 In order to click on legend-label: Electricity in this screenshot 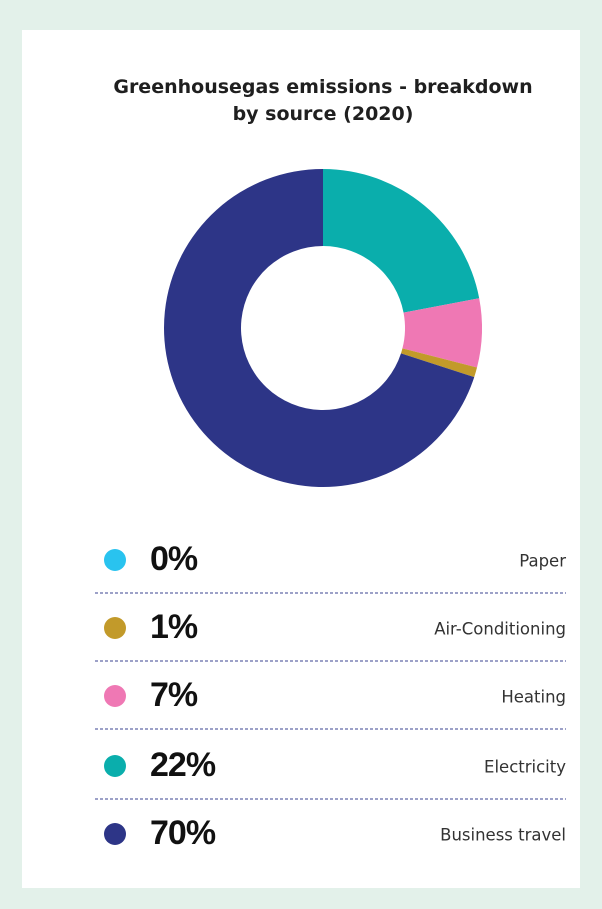, I will do `click(525, 767)`.